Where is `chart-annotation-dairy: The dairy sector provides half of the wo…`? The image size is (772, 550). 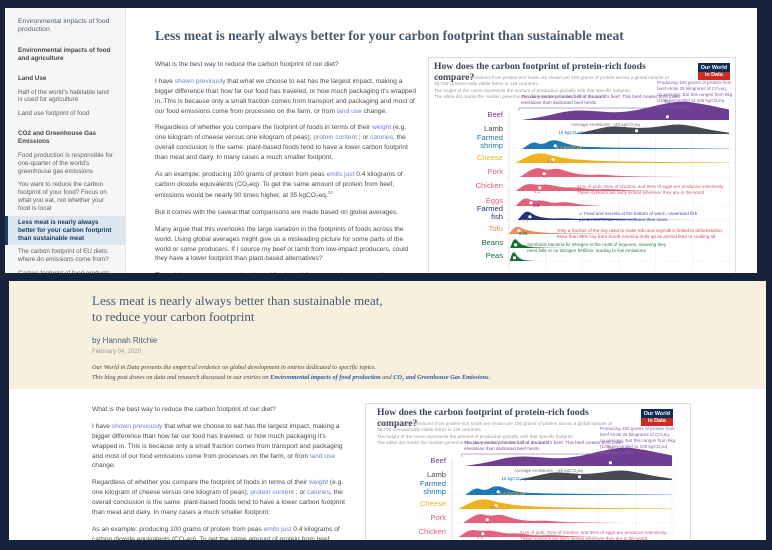
chart-annotation-dairy: The dairy sector provides half of the wo… is located at coordinates (544, 445).